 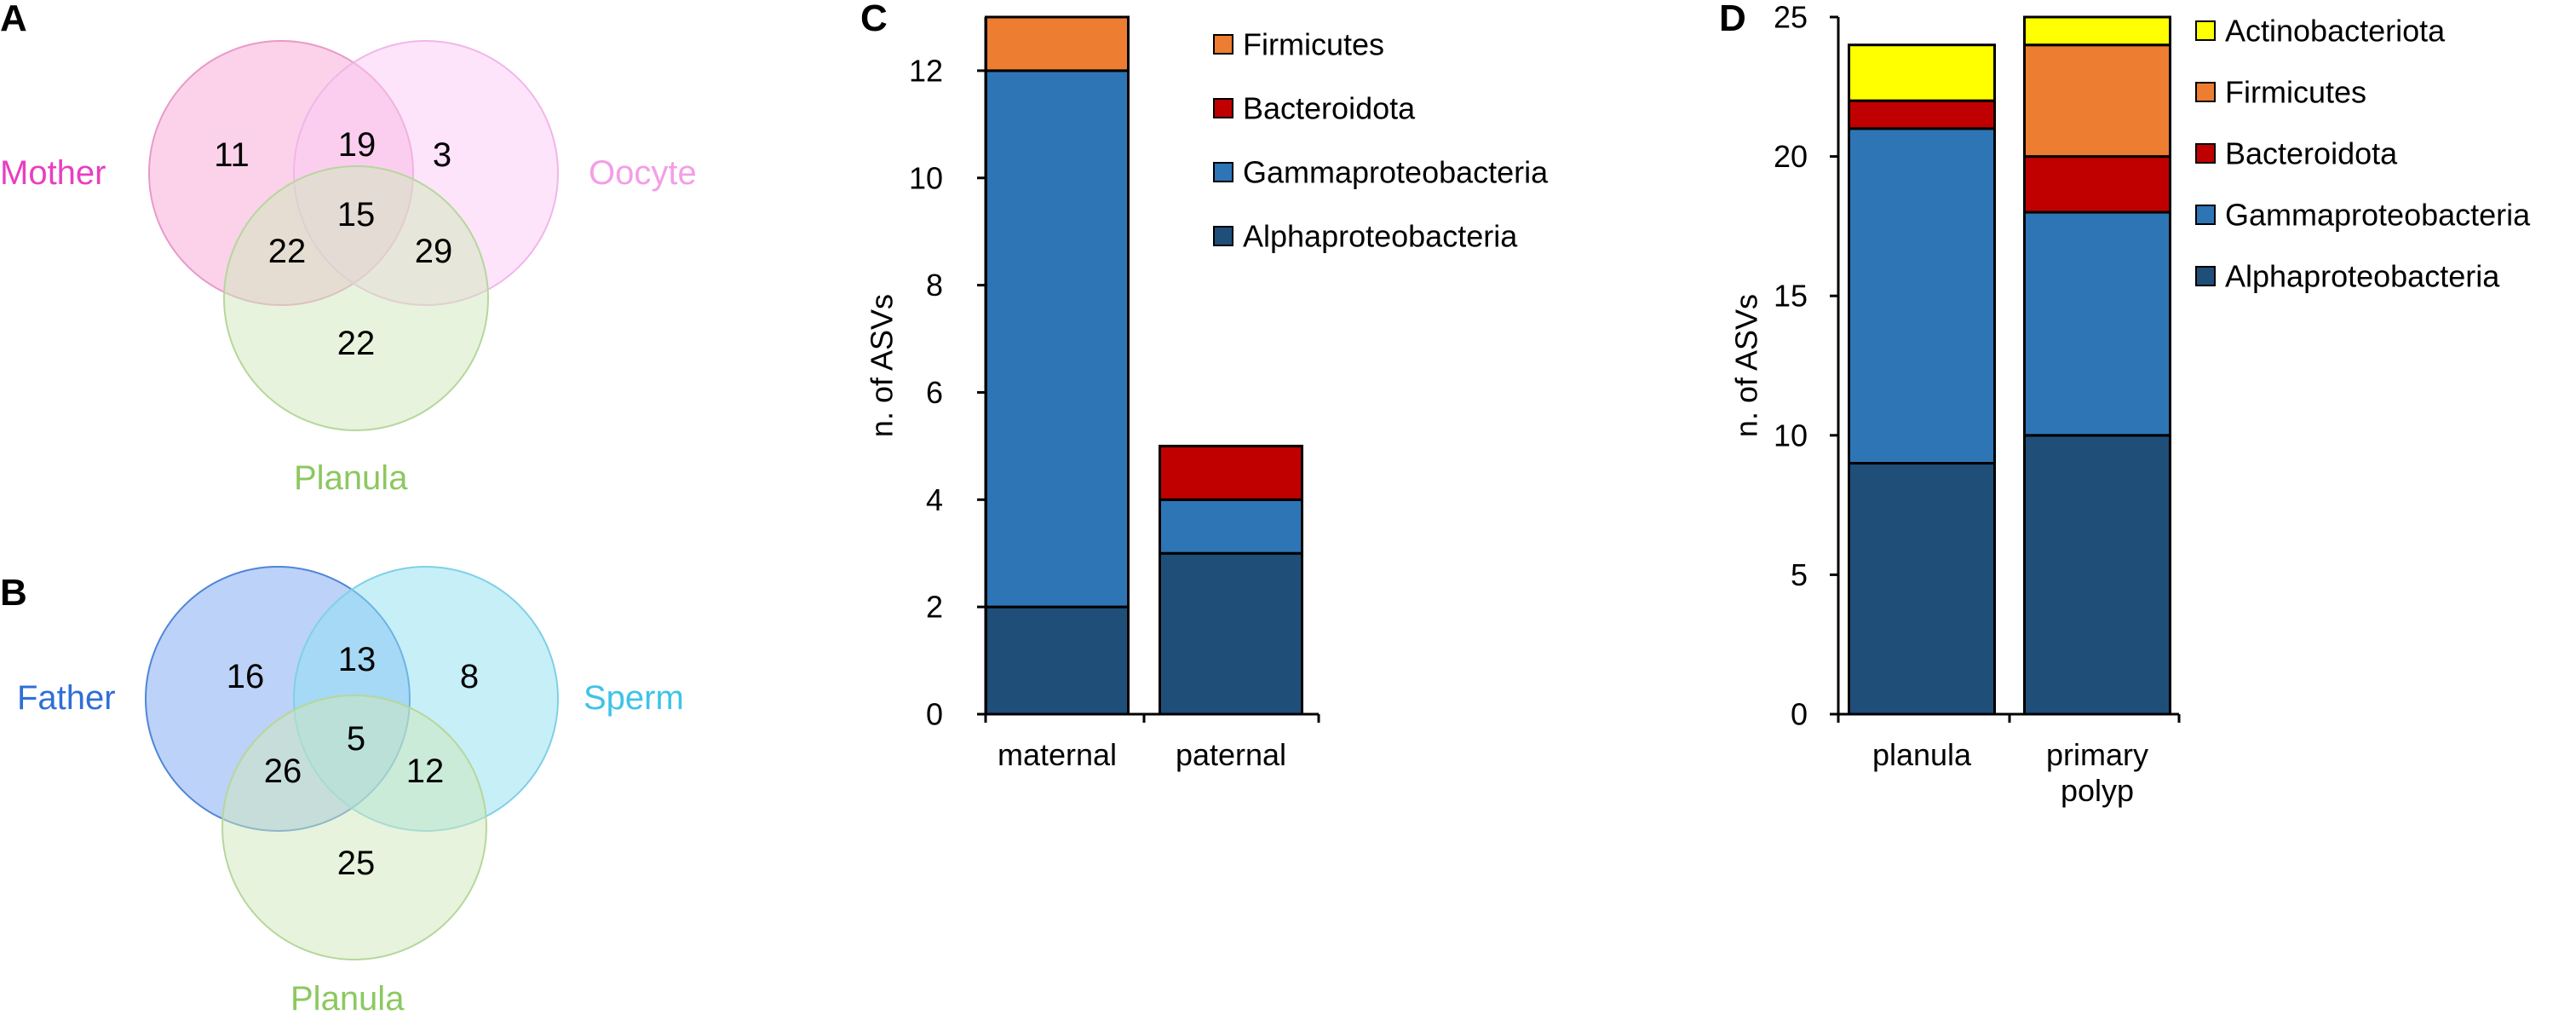 I want to click on y-axis-title-d: n. of ASVs, so click(x=1747, y=365).